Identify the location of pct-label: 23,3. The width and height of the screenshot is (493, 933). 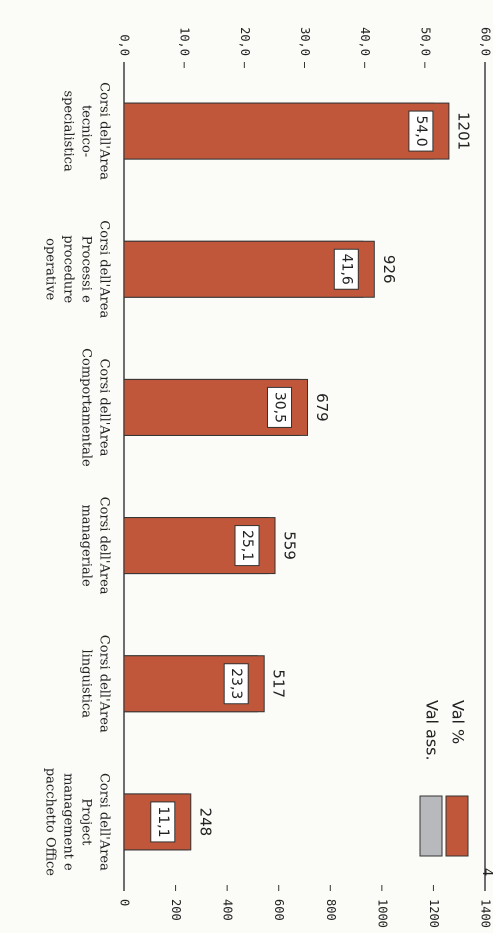
(236, 683).